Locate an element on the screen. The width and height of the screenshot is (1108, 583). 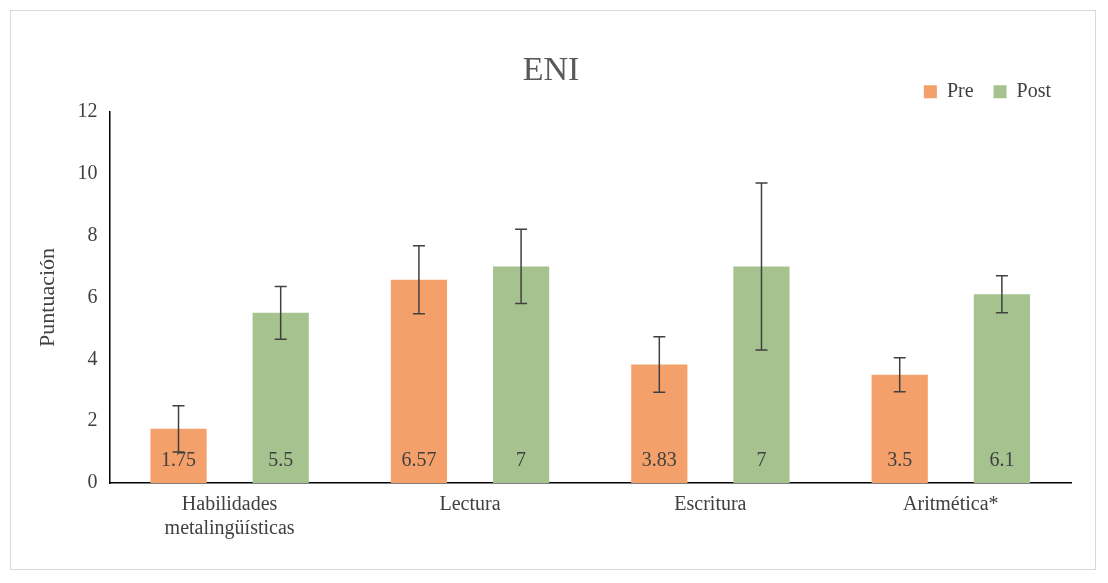
data-label: 6.1 is located at coordinates (1002, 459).